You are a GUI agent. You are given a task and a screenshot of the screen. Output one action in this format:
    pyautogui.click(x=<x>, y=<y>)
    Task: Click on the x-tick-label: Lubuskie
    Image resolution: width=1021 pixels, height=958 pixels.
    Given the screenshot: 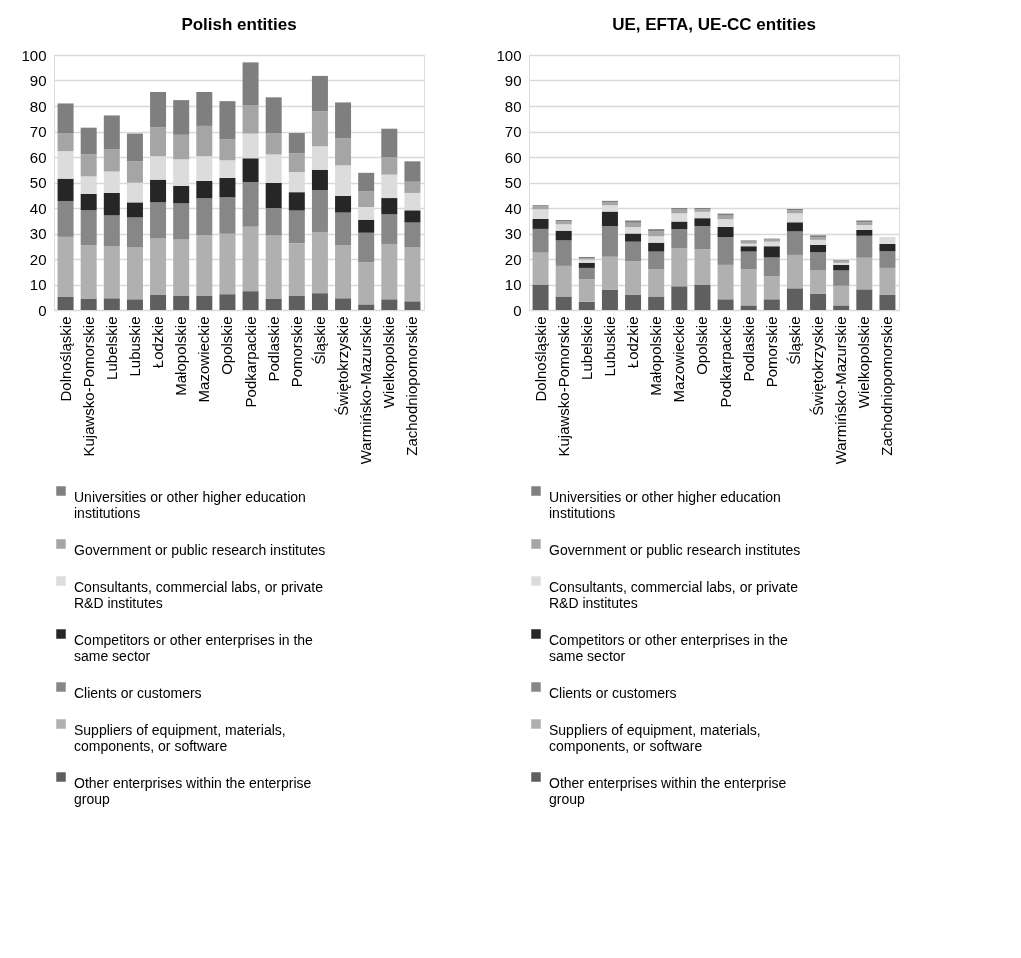 What is the action you would take?
    pyautogui.click(x=134, y=346)
    